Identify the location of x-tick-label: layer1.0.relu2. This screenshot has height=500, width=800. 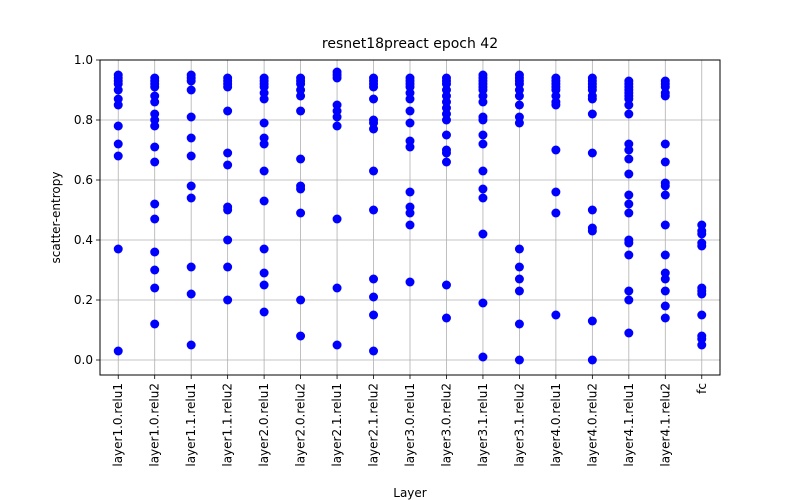
(155, 425).